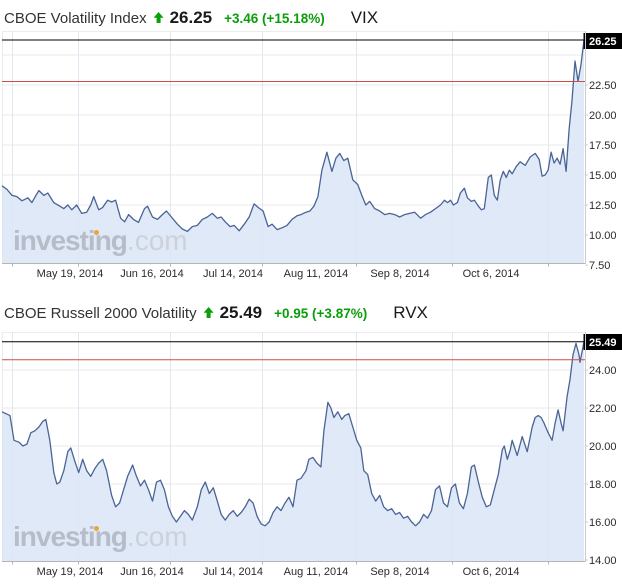 Image resolution: width=622 pixels, height=584 pixels. I want to click on y-axis-label: 14.00, so click(603, 561).